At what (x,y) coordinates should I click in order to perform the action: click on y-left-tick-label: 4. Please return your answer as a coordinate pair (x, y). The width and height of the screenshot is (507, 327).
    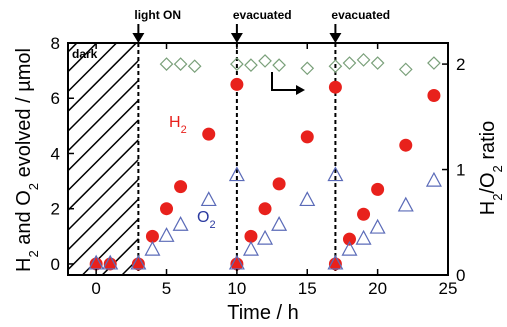
    Looking at the image, I should click on (55, 153).